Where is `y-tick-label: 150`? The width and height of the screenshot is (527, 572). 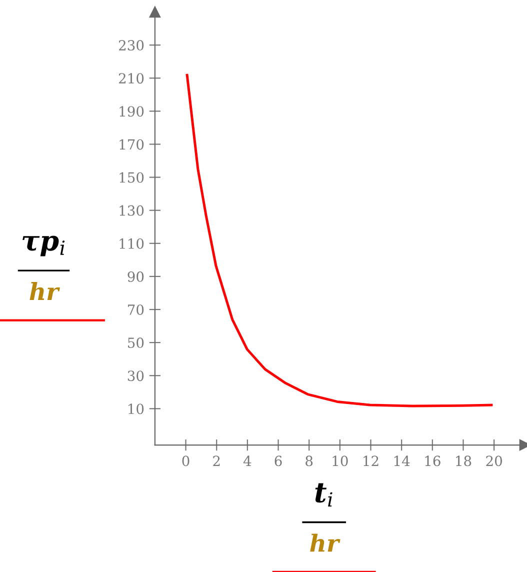
y-tick-label: 150 is located at coordinates (132, 177).